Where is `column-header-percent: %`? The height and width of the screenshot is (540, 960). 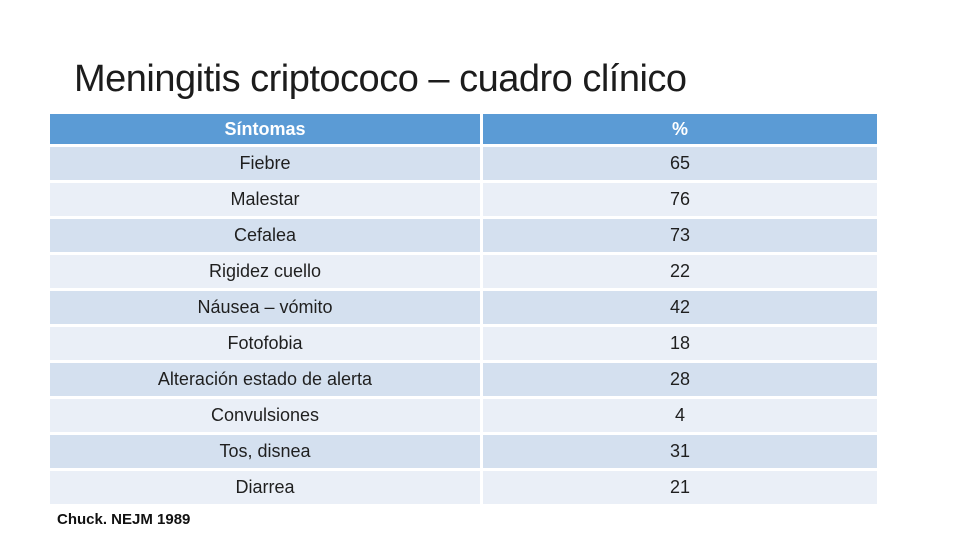
column-header-percent: % is located at coordinates (680, 129).